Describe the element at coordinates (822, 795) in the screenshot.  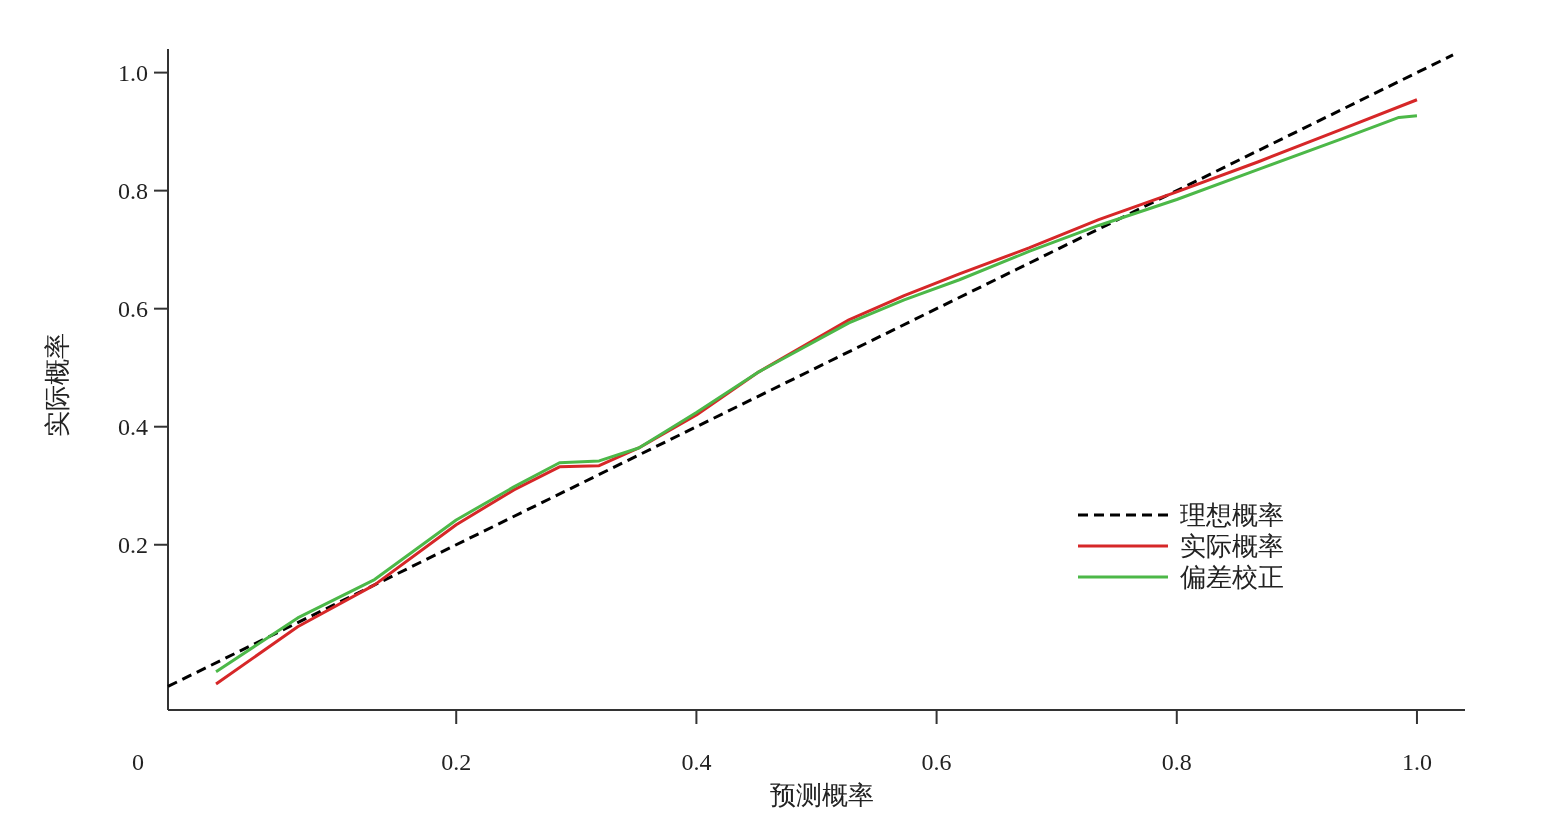
I see `x-axis-title: 预测概率` at that location.